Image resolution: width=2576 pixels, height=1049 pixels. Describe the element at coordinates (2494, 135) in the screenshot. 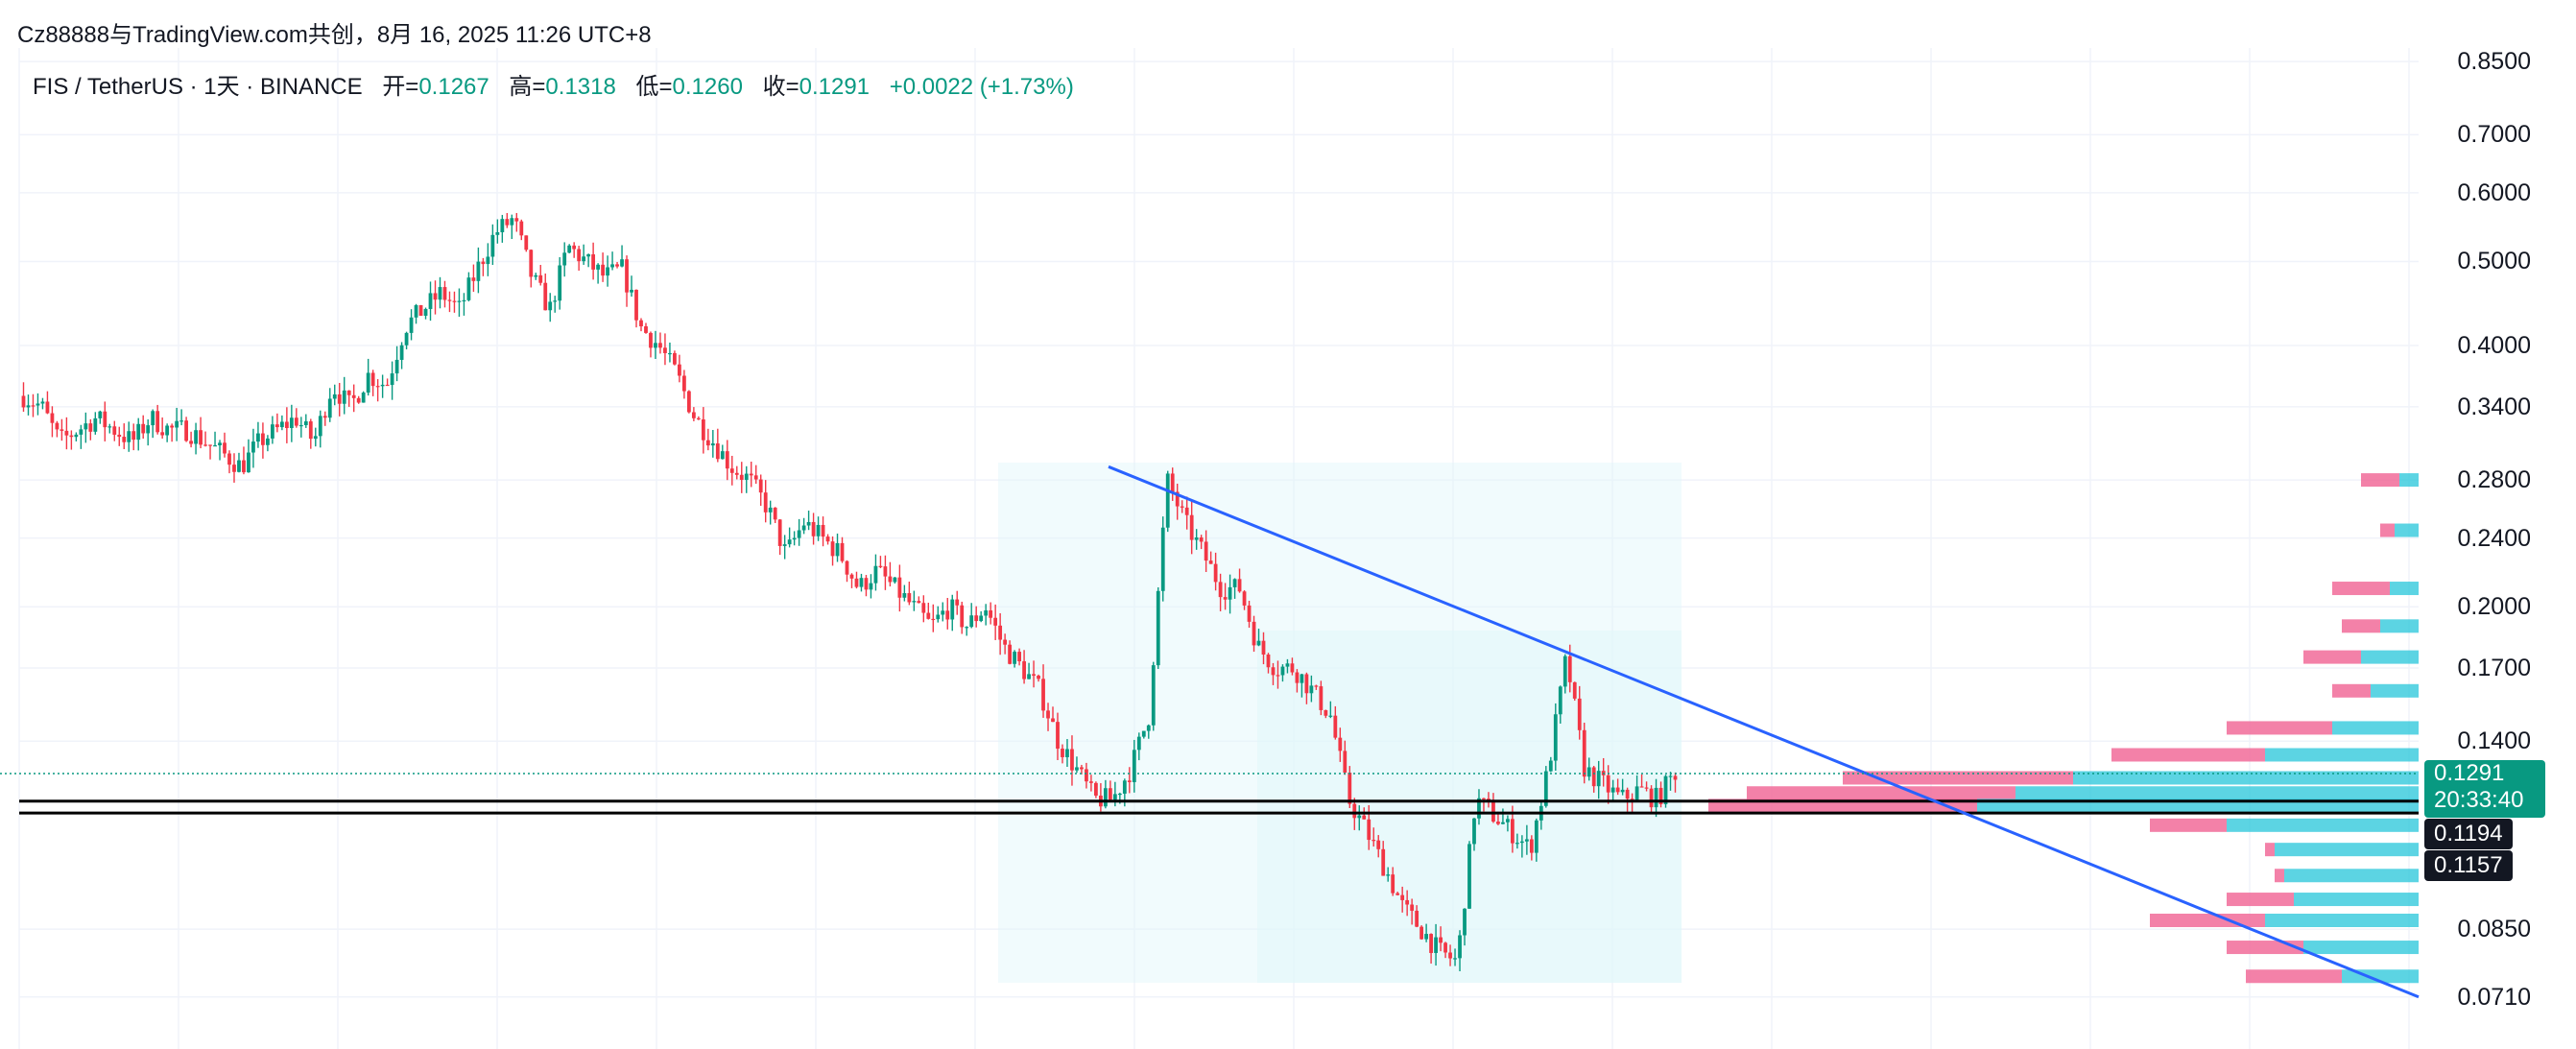

I see `price-axis-tick: 0.7000` at that location.